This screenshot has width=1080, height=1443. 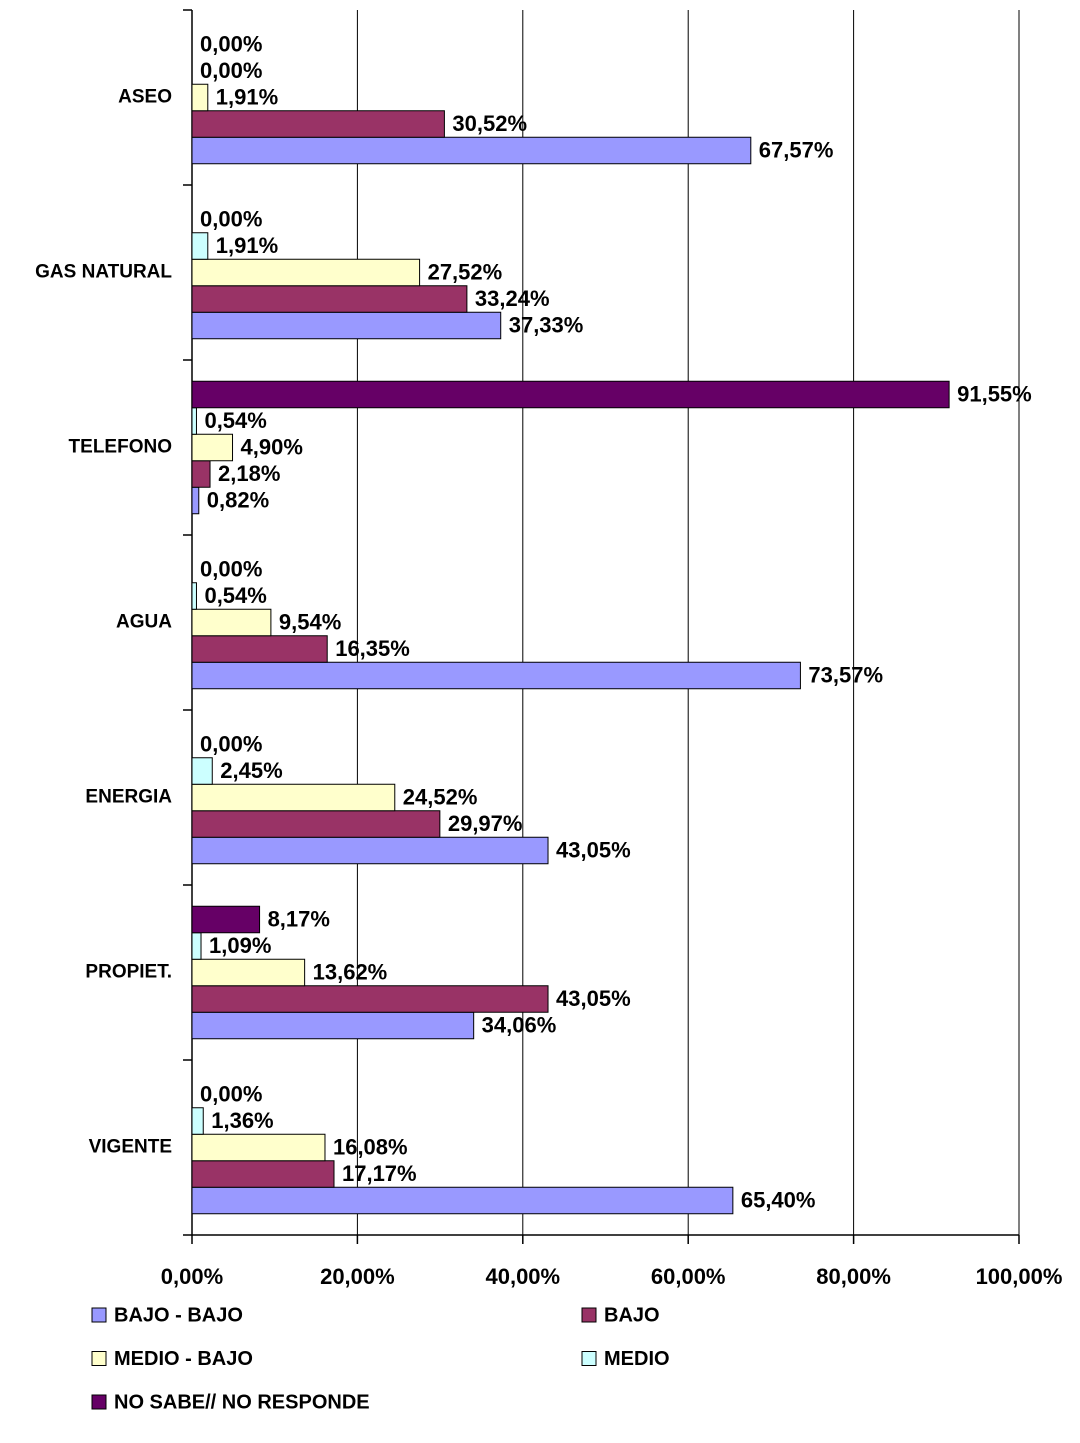 What do you see at coordinates (299, 918) in the screenshot?
I see `data-label: 8,17%` at bounding box center [299, 918].